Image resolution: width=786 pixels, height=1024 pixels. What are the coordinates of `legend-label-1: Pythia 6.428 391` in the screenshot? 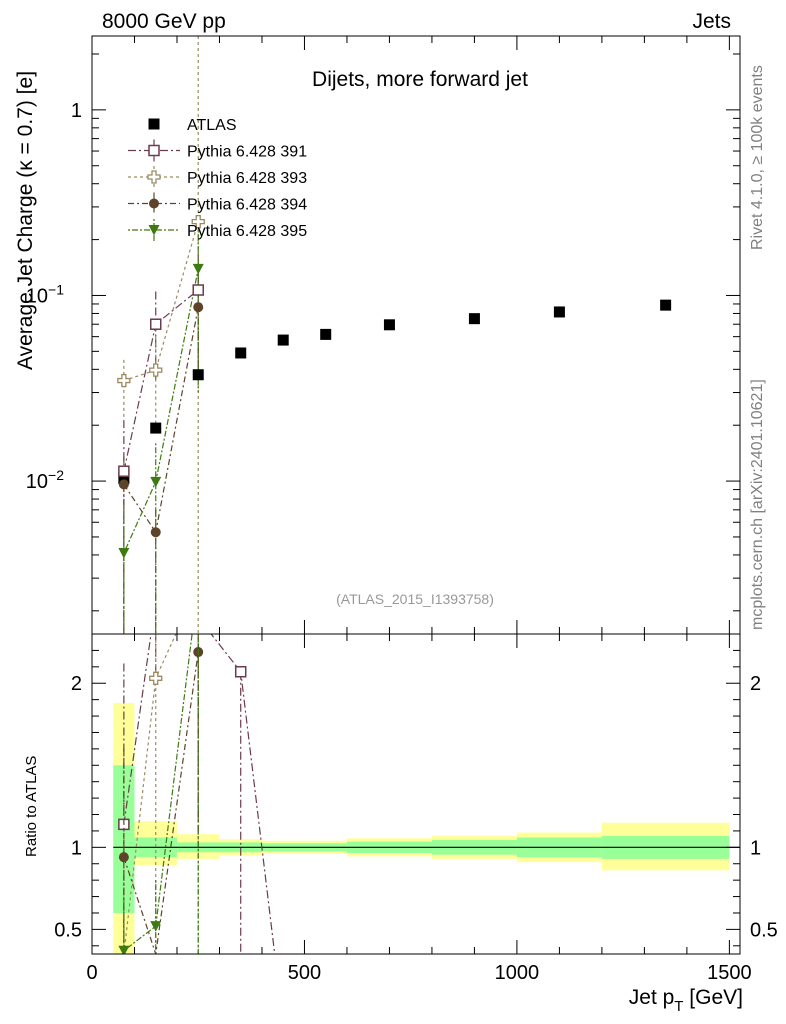 It's located at (247, 152).